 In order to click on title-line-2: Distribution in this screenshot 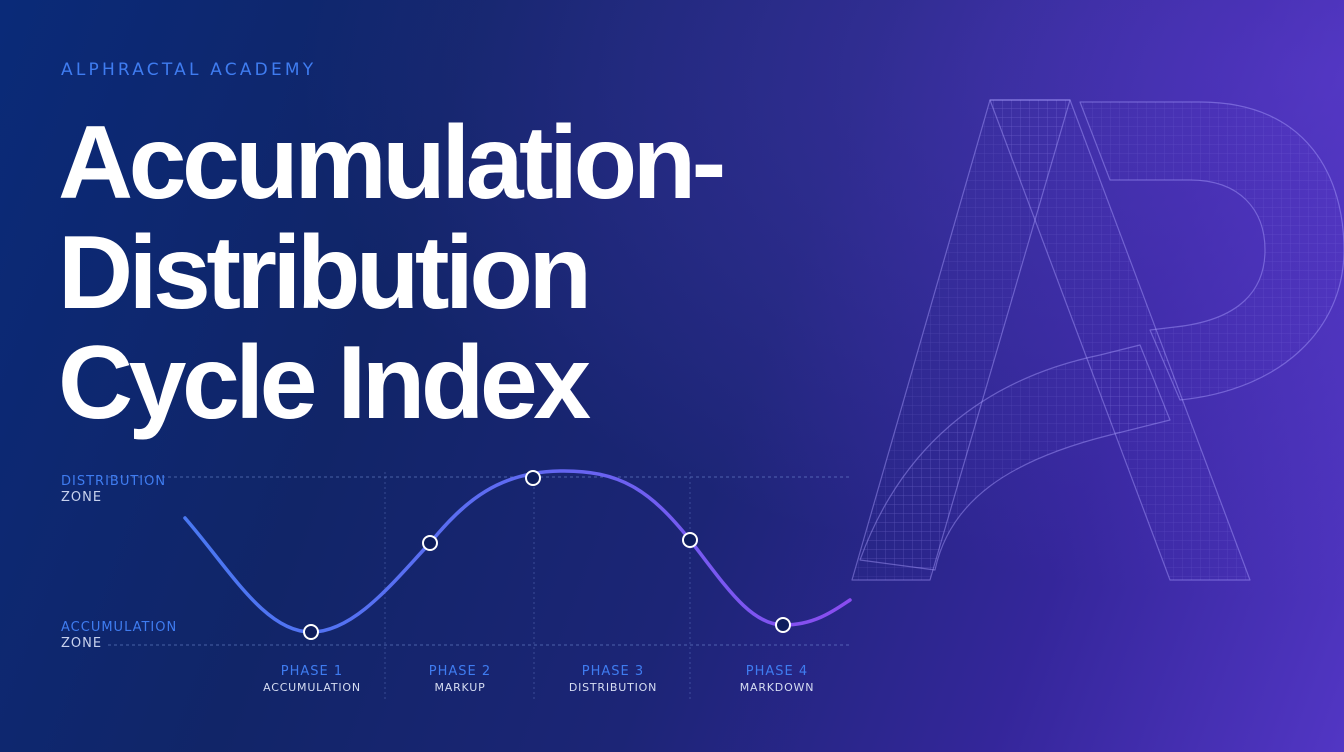, I will do `click(325, 273)`.